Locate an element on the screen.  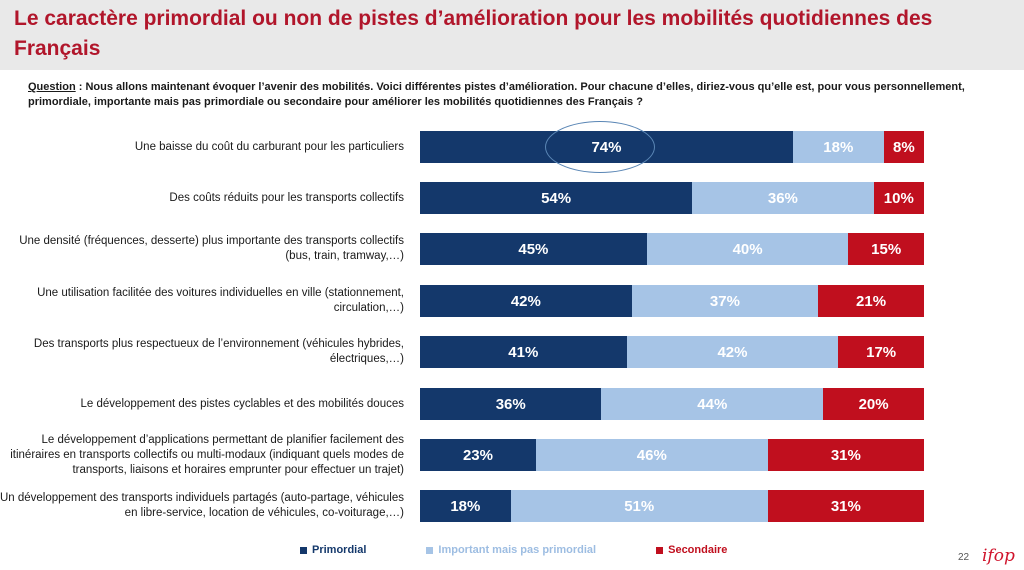
bar-segment: 54% is located at coordinates (556, 198).